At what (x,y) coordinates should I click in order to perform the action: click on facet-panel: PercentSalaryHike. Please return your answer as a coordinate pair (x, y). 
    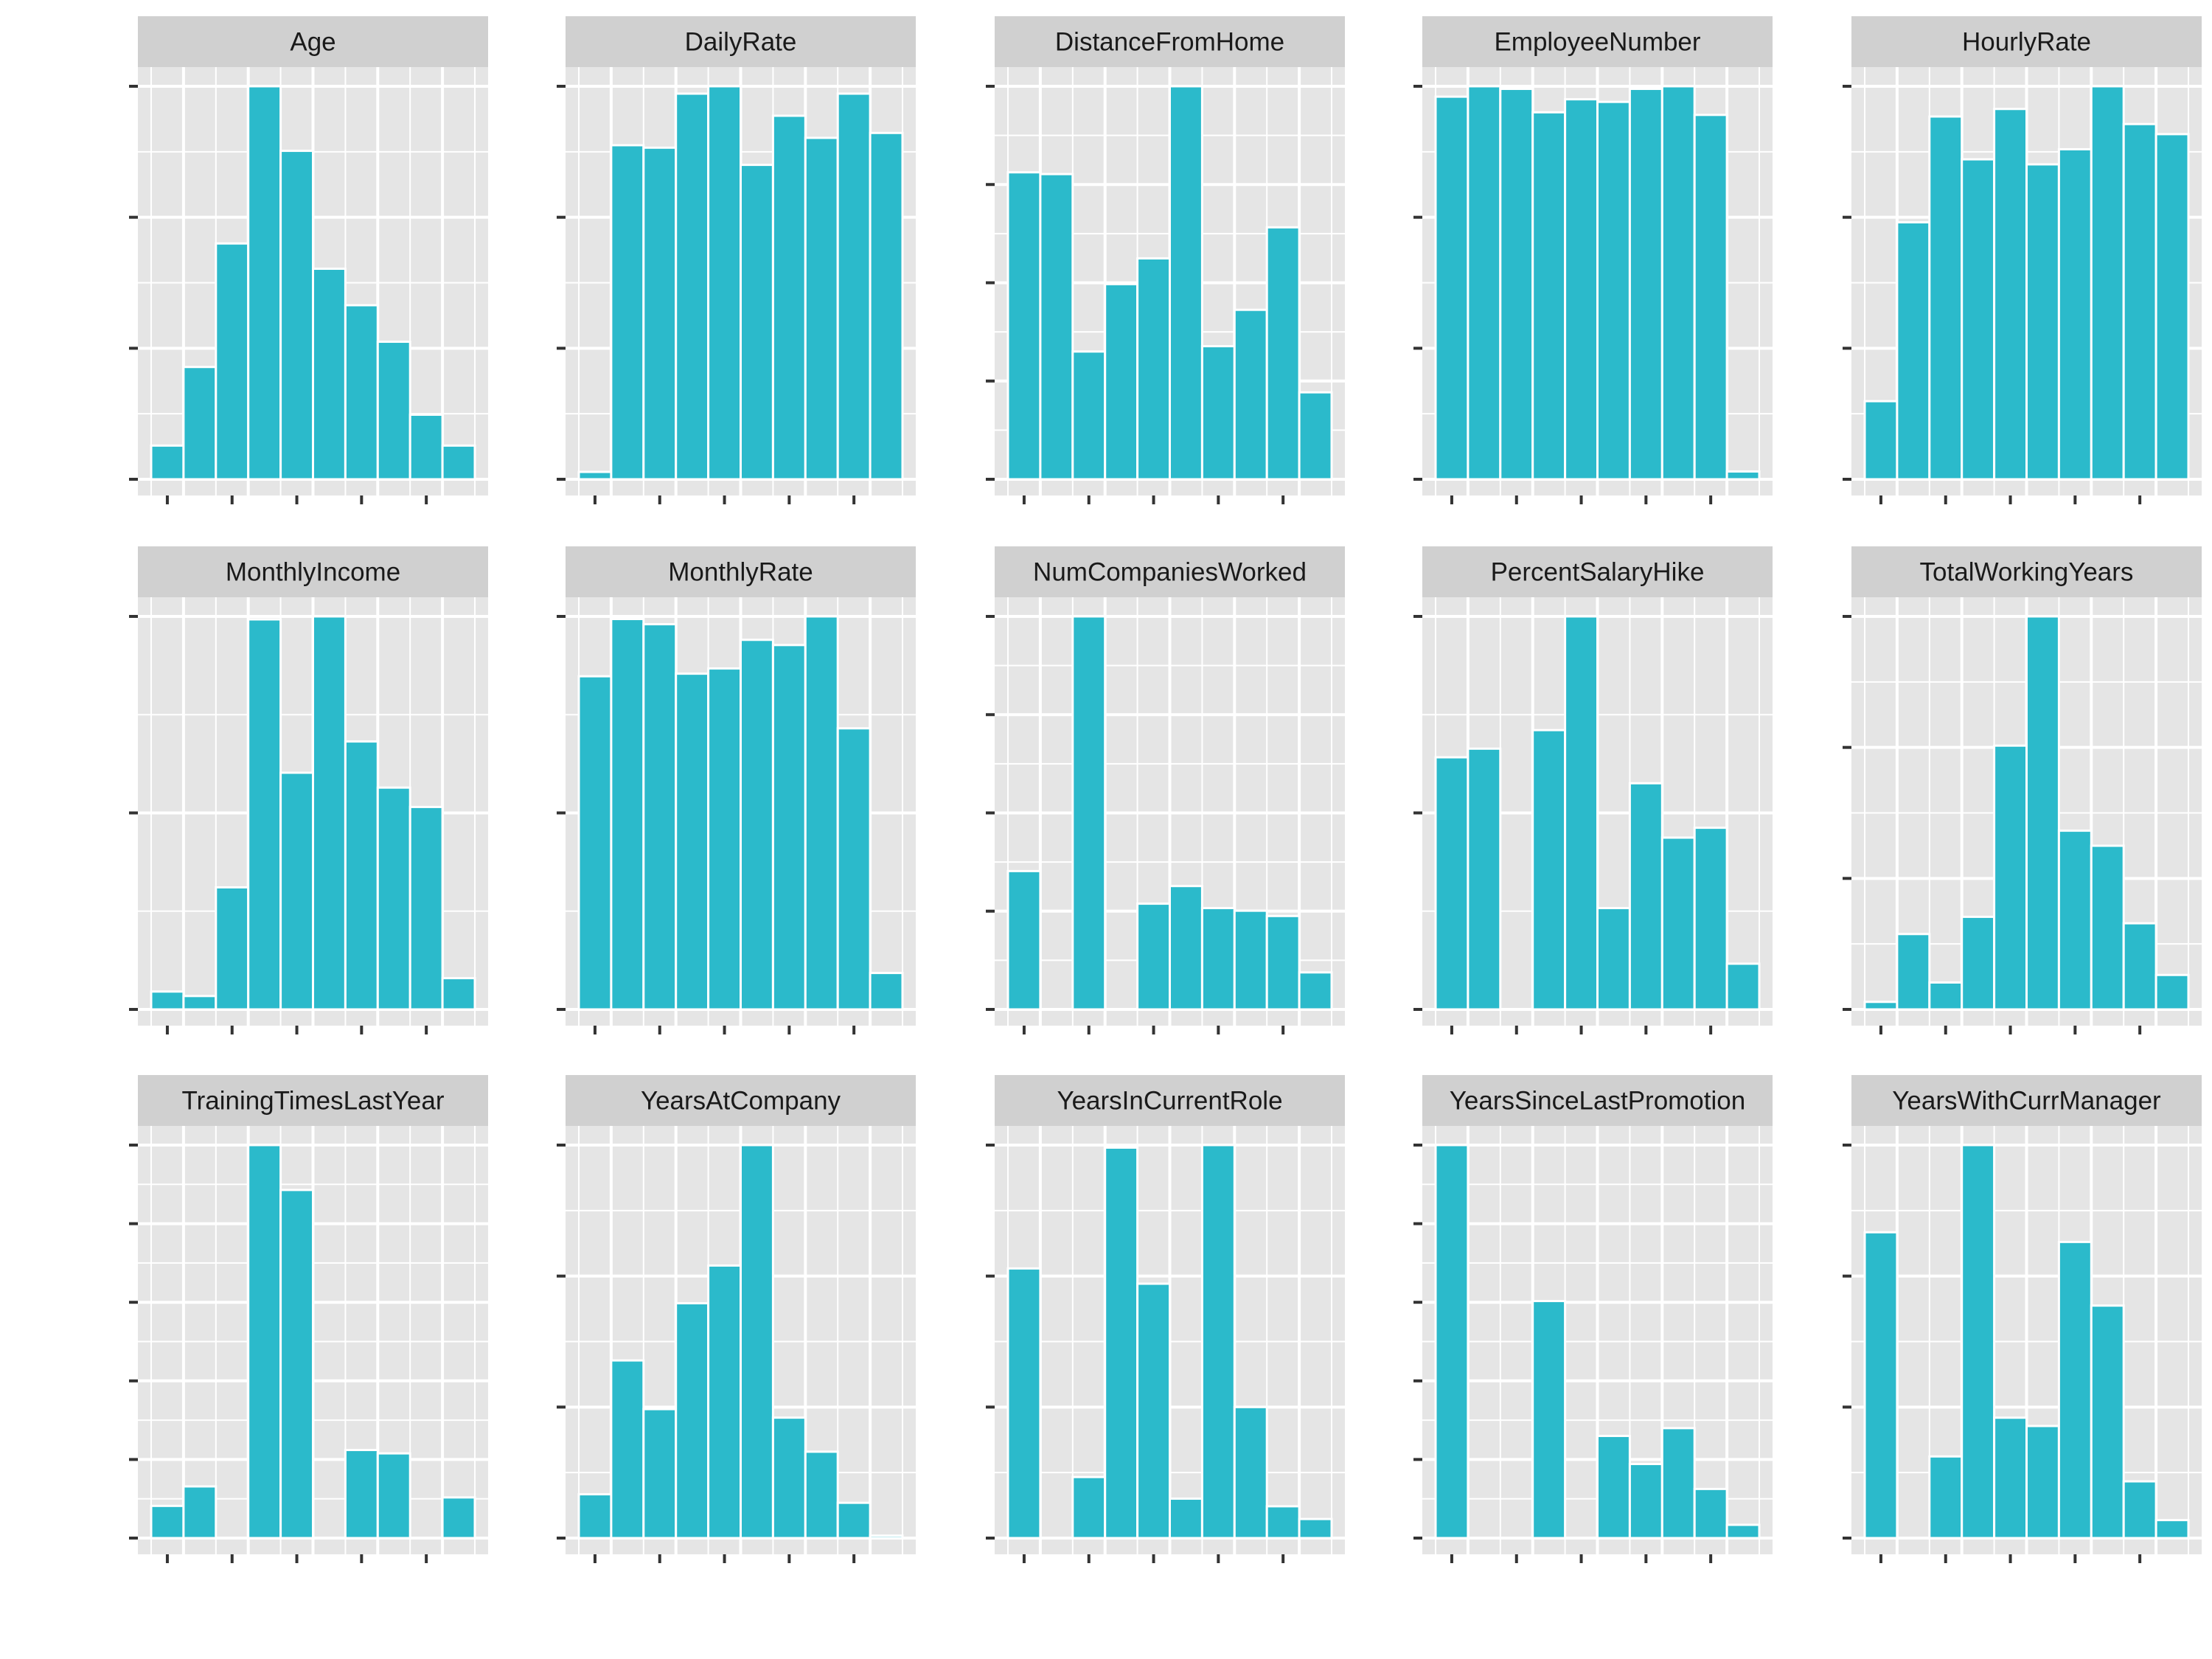
    Looking at the image, I should click on (1593, 790).